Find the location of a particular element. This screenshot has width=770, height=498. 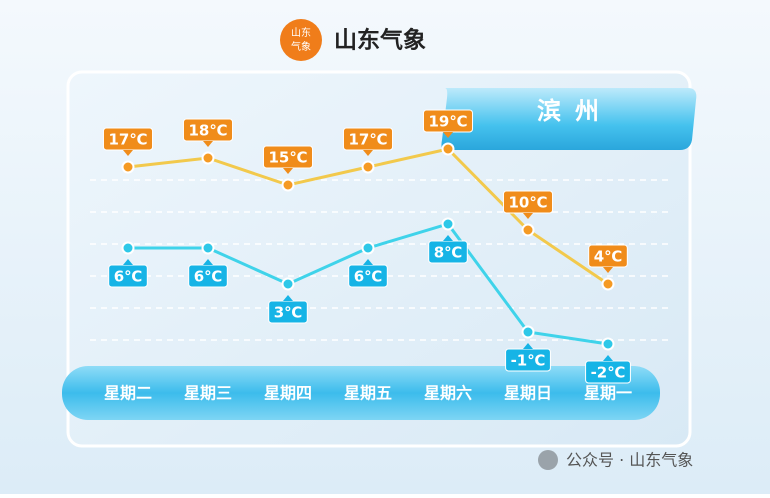

x-tick-label: 星期日 is located at coordinates (528, 393).